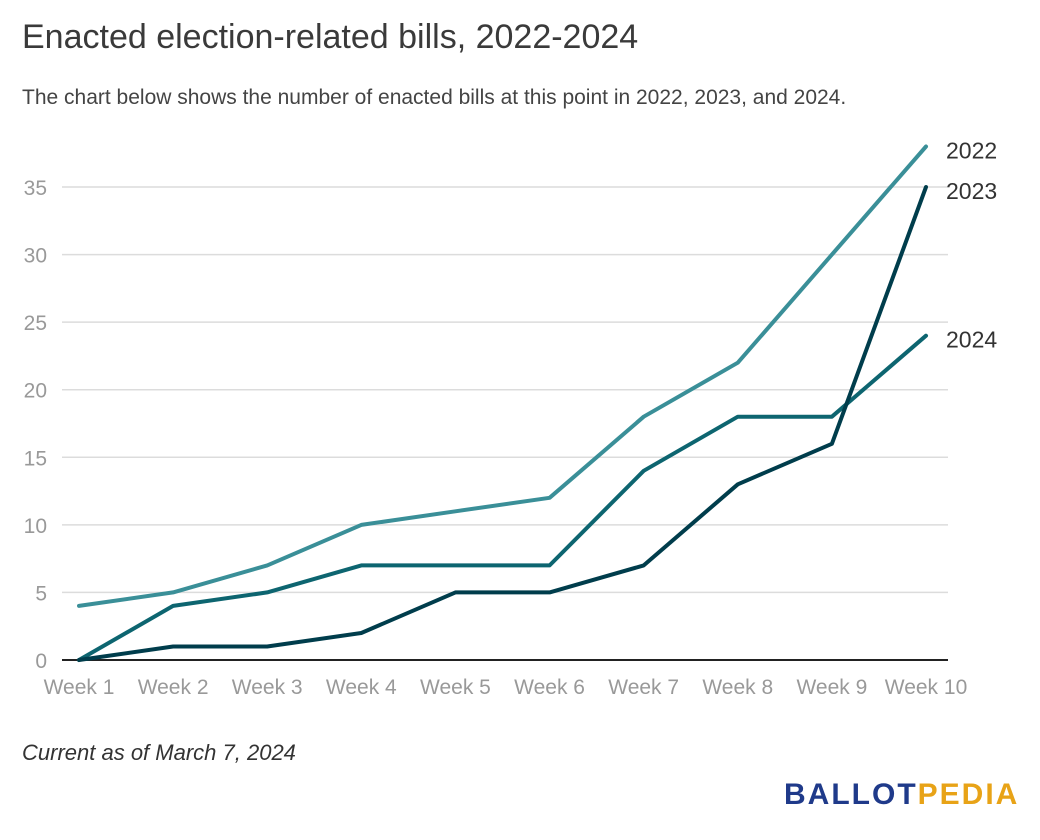  Describe the element at coordinates (926, 687) in the screenshot. I see `x-tick-label: Week 10` at that location.